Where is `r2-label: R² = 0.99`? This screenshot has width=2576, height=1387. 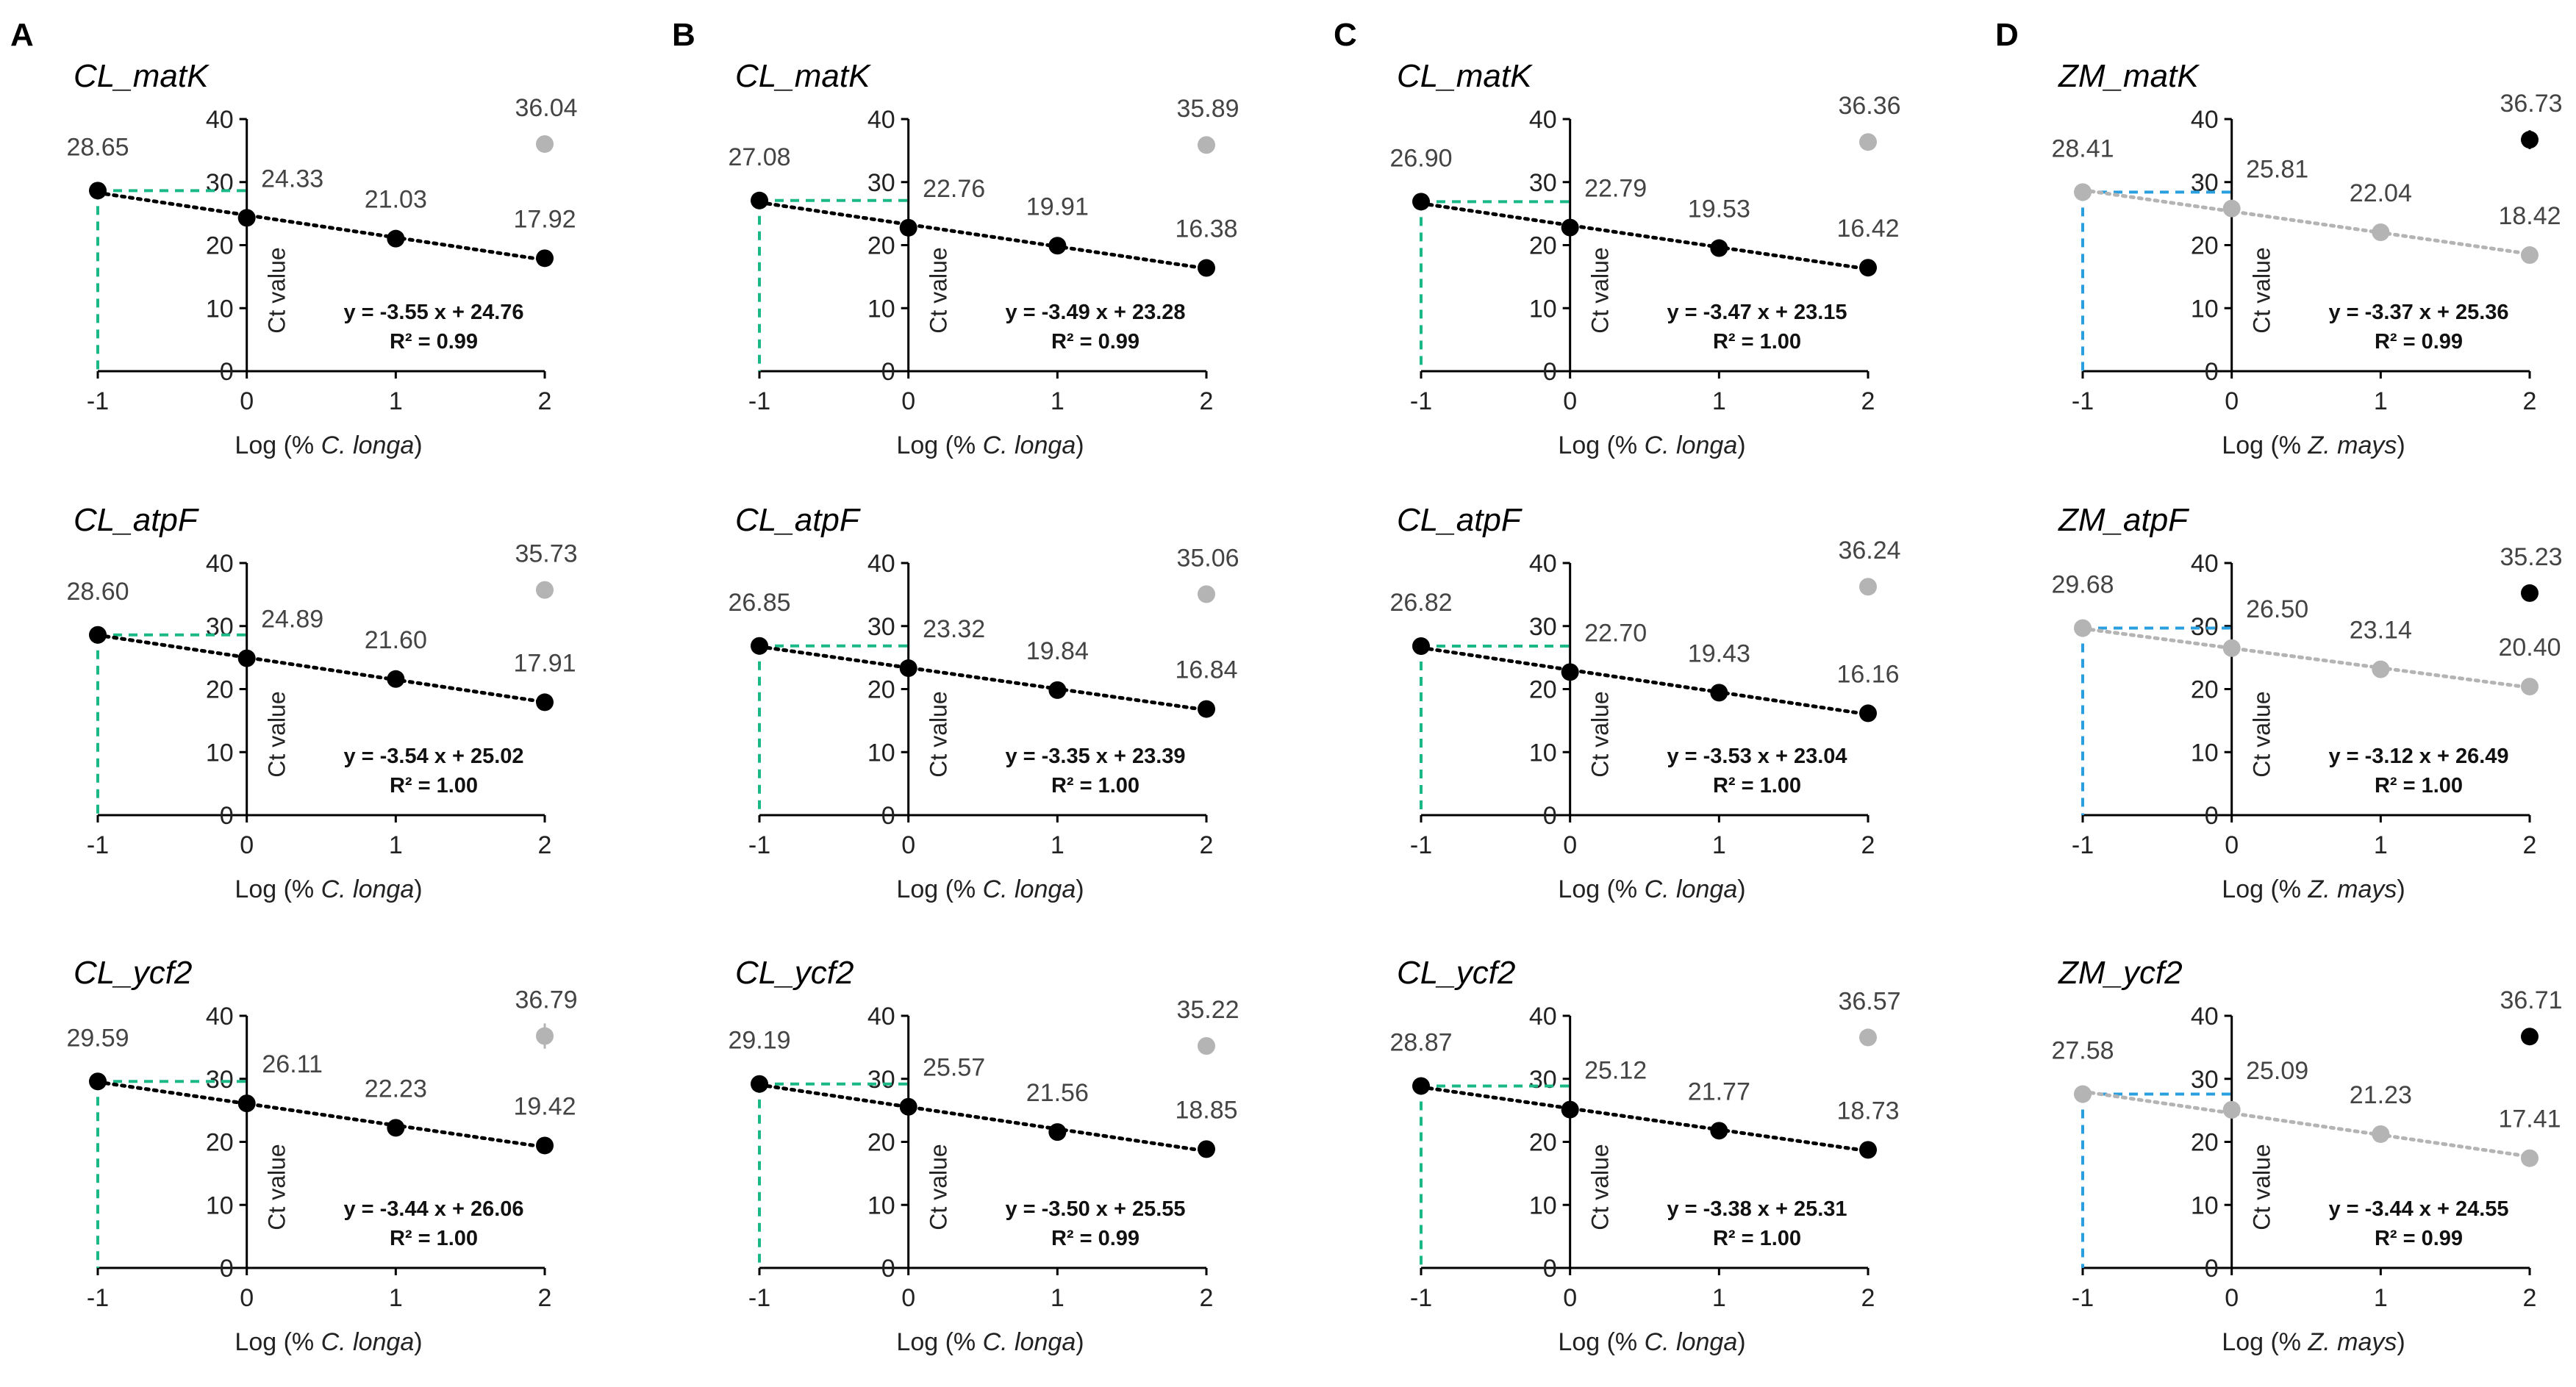
r2-label: R² = 0.99 is located at coordinates (2419, 1238).